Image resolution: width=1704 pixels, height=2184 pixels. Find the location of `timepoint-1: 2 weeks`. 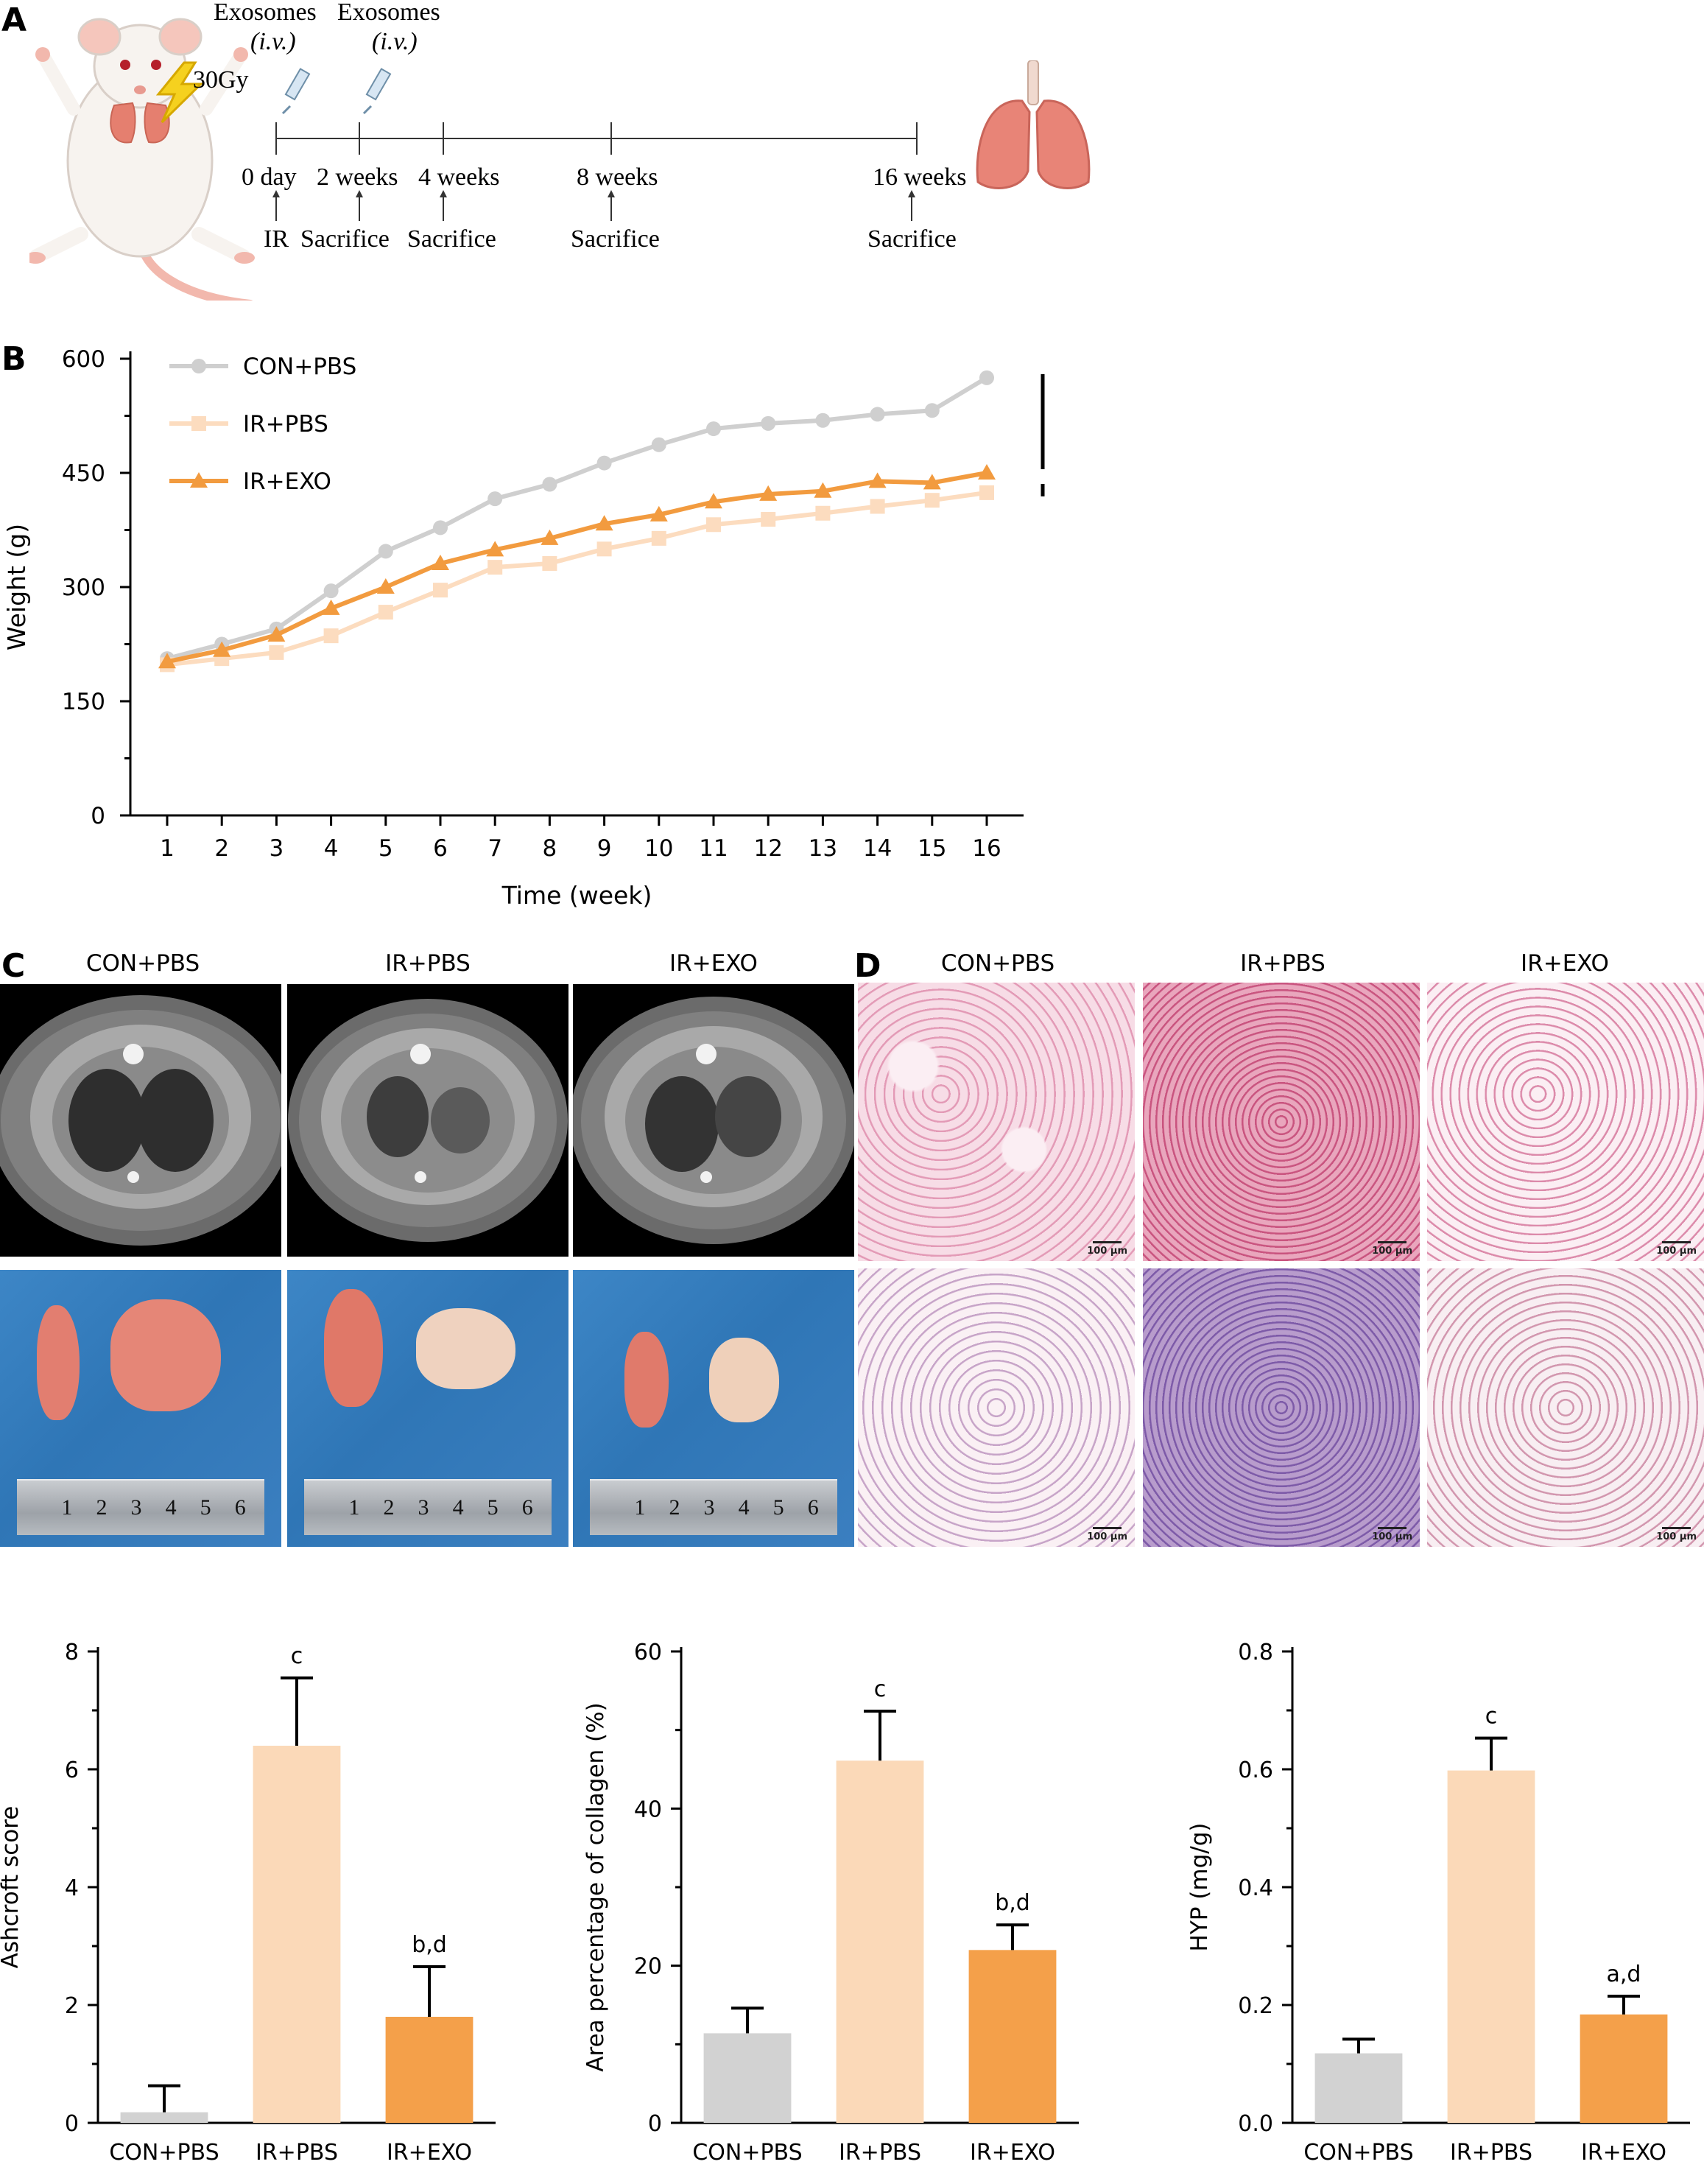

timepoint-1: 2 weeks is located at coordinates (357, 177).